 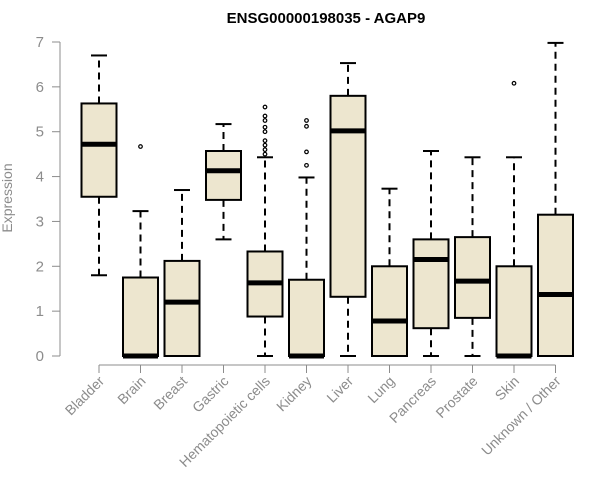 What do you see at coordinates (48, 199) in the screenshot?
I see `y-axis: 0 1 2 3 4 5 6 7` at bounding box center [48, 199].